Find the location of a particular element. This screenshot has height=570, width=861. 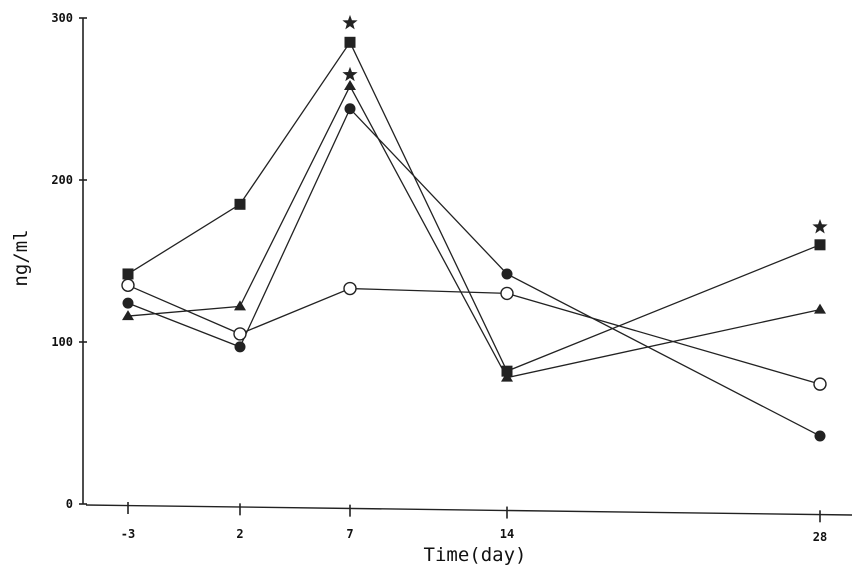

x-axis-ticks: -3 2 7 14 28 is located at coordinates (474, 523).